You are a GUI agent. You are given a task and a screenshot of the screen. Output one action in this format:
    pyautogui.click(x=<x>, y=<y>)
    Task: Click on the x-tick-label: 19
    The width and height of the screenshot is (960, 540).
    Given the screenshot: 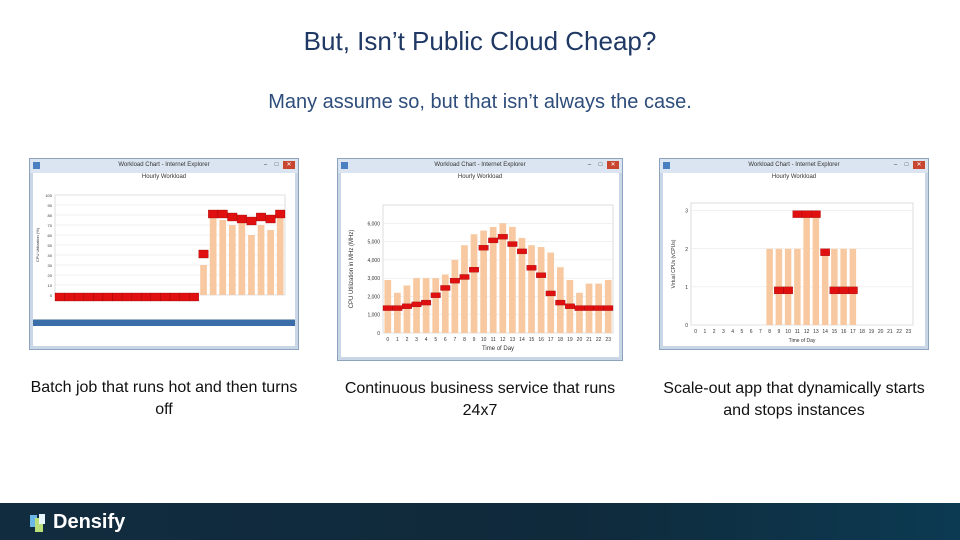 What is the action you would take?
    pyautogui.click(x=872, y=332)
    